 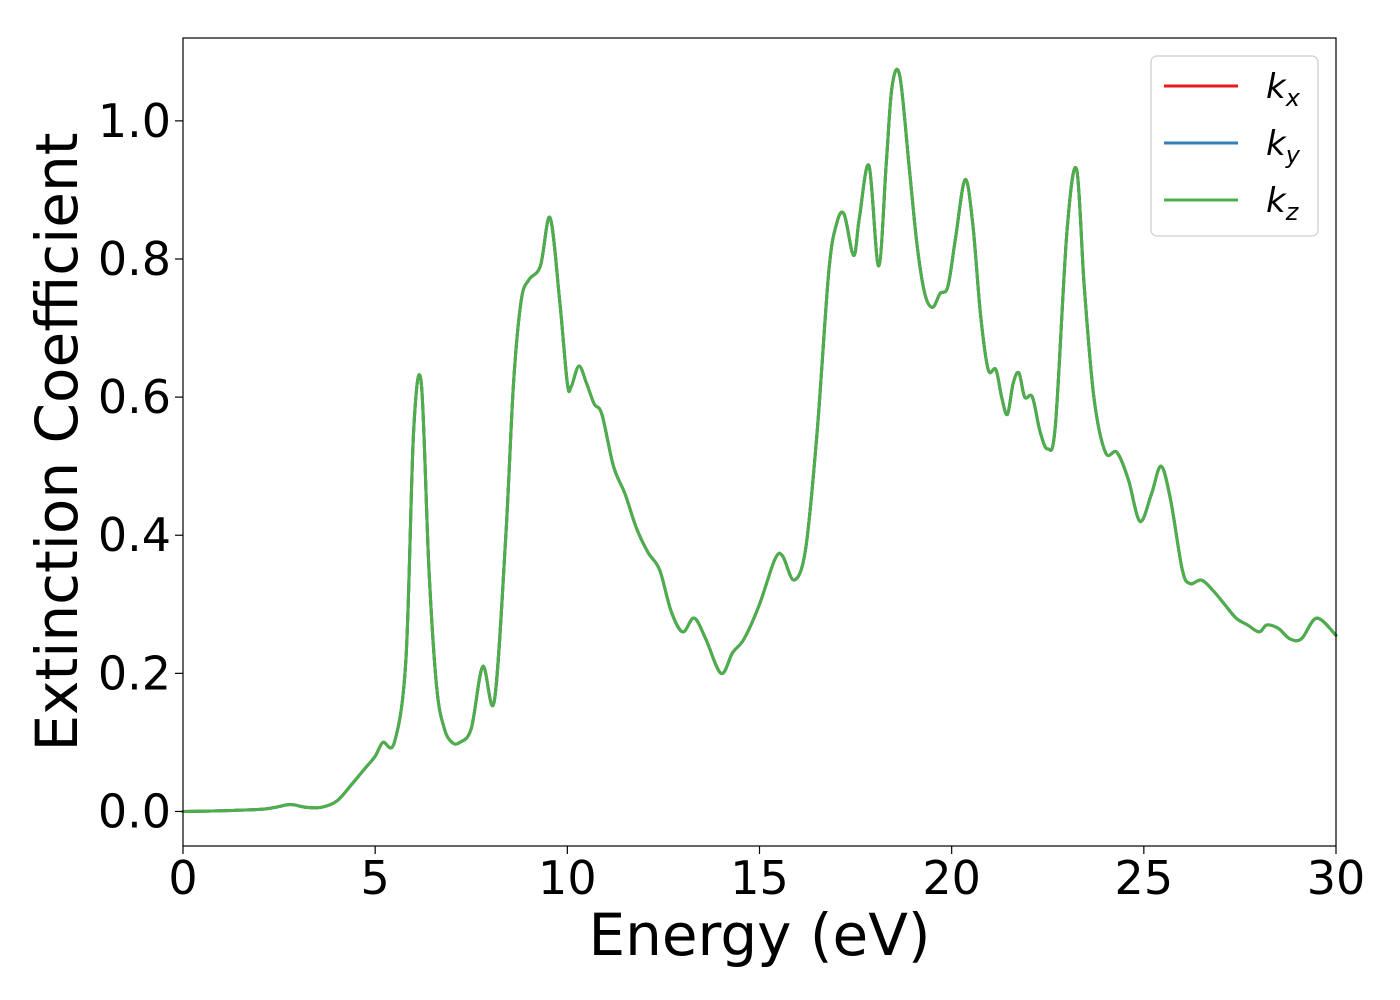 What do you see at coordinates (134, 535) in the screenshot?
I see `y-tick-label: 0.4` at bounding box center [134, 535].